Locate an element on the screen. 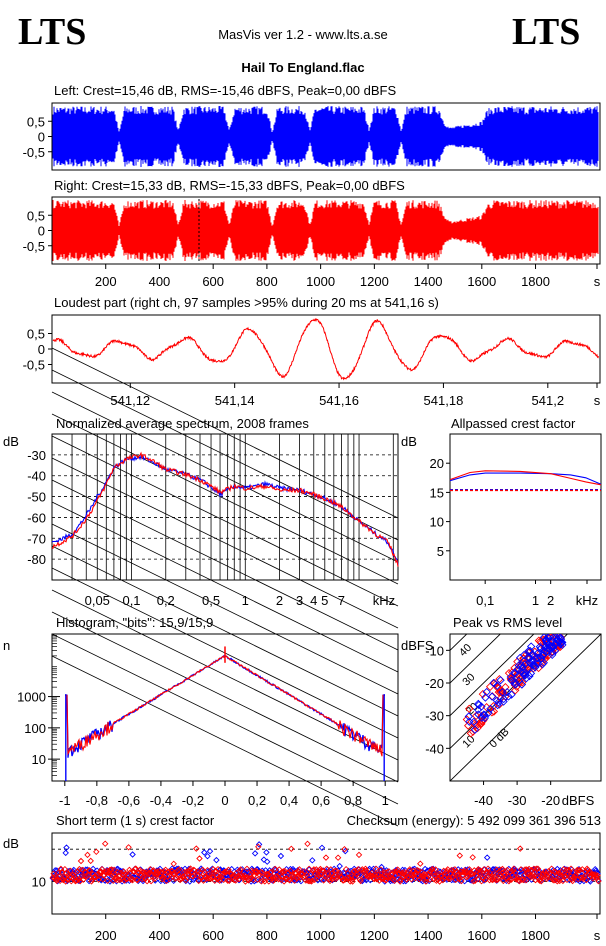  diagonal-label: 30 is located at coordinates (468, 679).